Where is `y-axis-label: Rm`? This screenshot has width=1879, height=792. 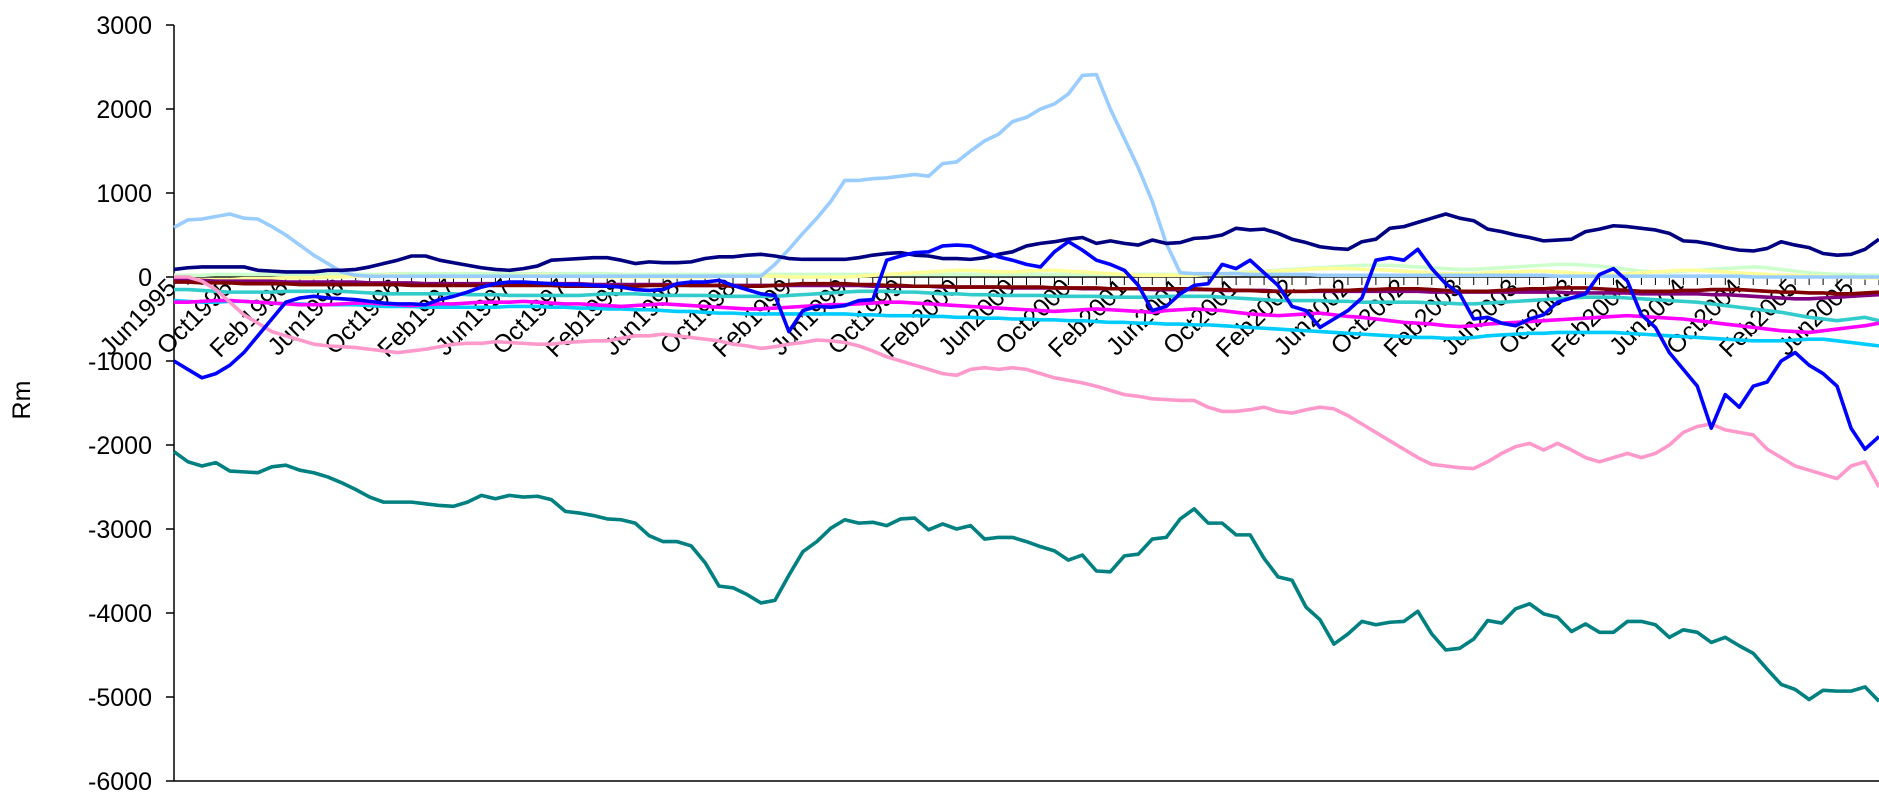
y-axis-label: Rm is located at coordinates (22, 400).